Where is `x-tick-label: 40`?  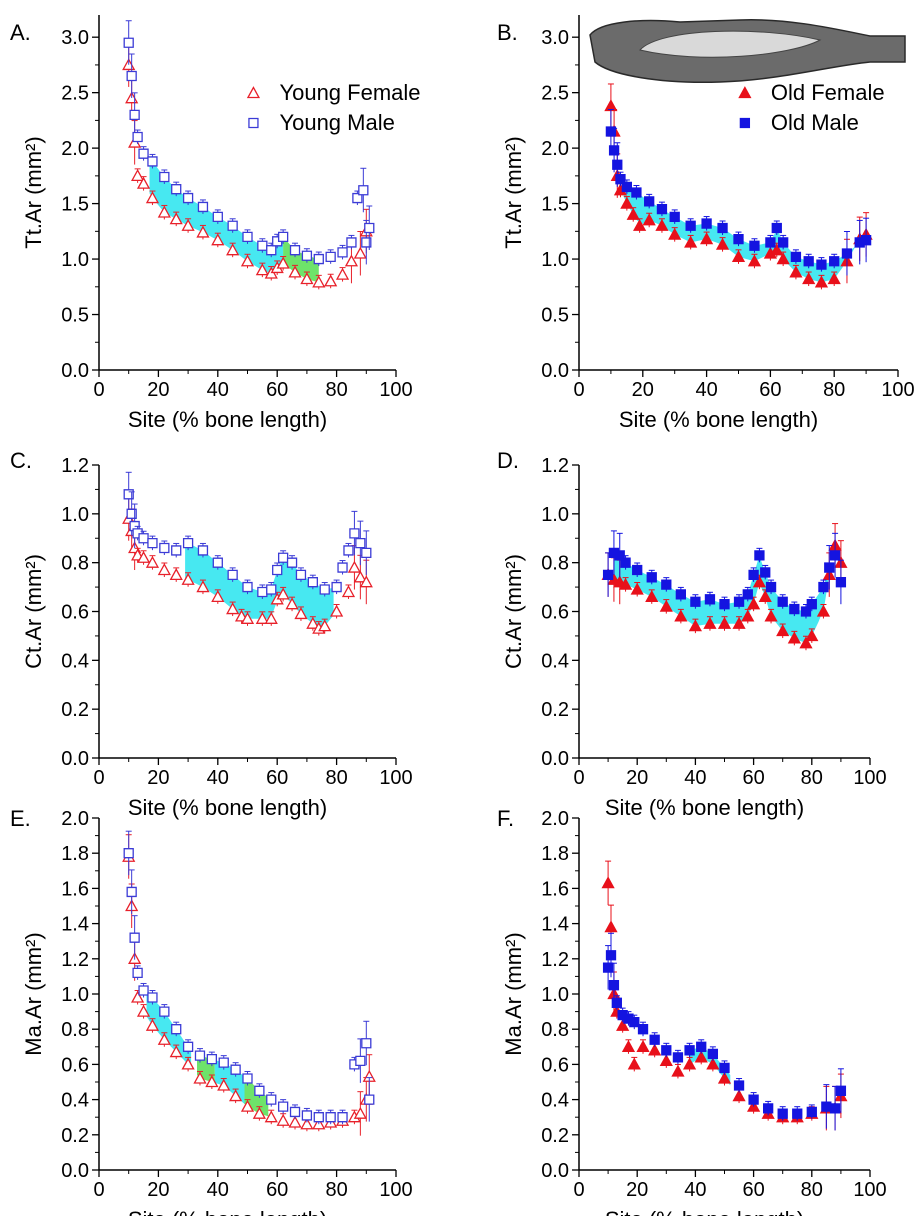 x-tick-label: 40 is located at coordinates (695, 1190).